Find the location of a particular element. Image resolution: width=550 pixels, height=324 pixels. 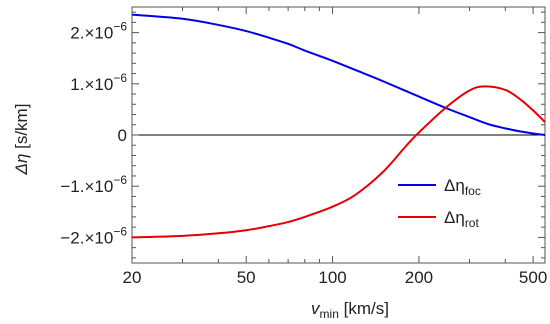

y-tick-label: −1.×10−6 is located at coordinates (93, 184).